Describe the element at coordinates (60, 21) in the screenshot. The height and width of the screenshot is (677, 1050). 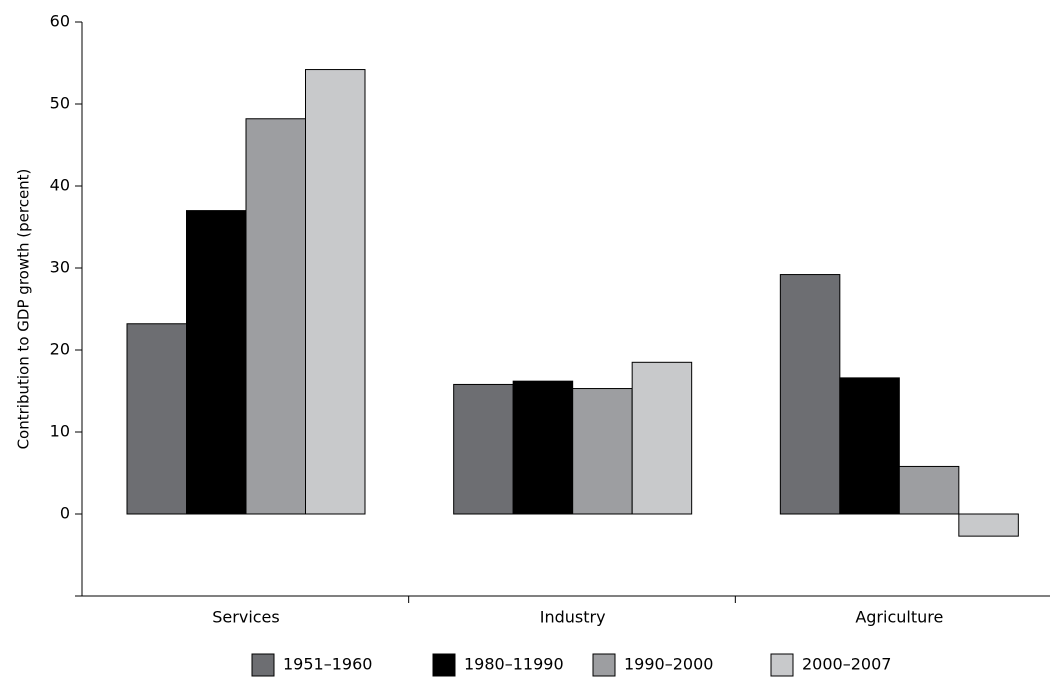
I see `y-tick-label: 60` at that location.